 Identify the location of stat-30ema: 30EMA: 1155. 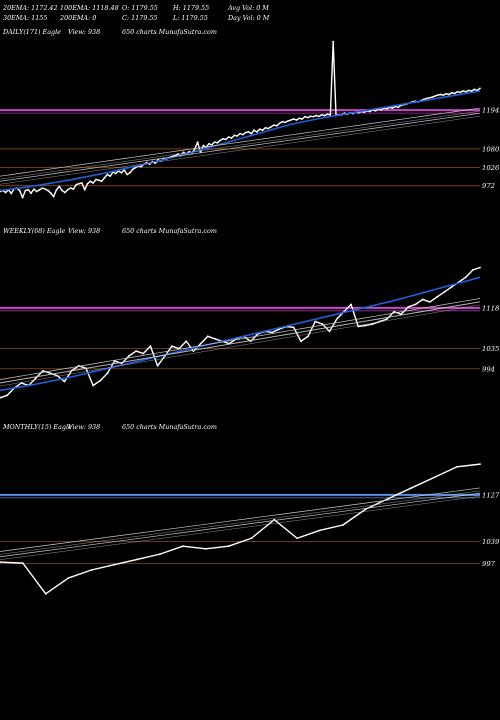
(25, 18).